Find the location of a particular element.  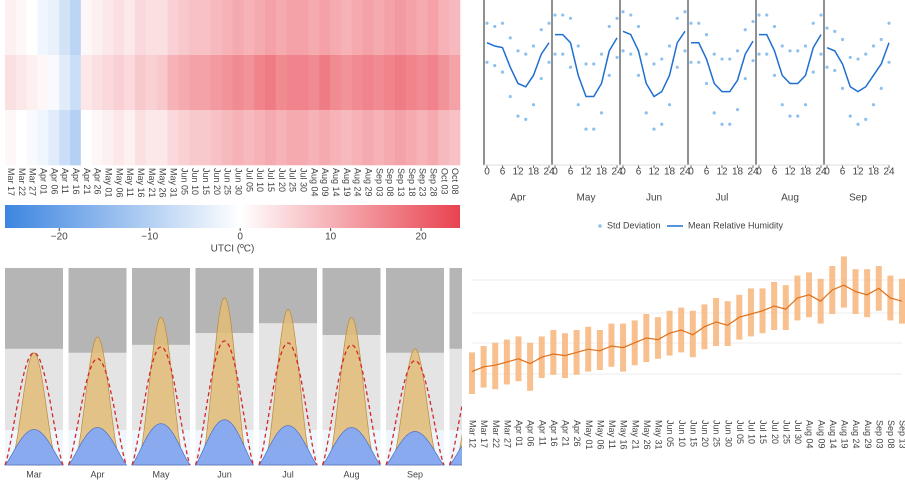

x-tick-label: Jul 15 is located at coordinates (763, 432).